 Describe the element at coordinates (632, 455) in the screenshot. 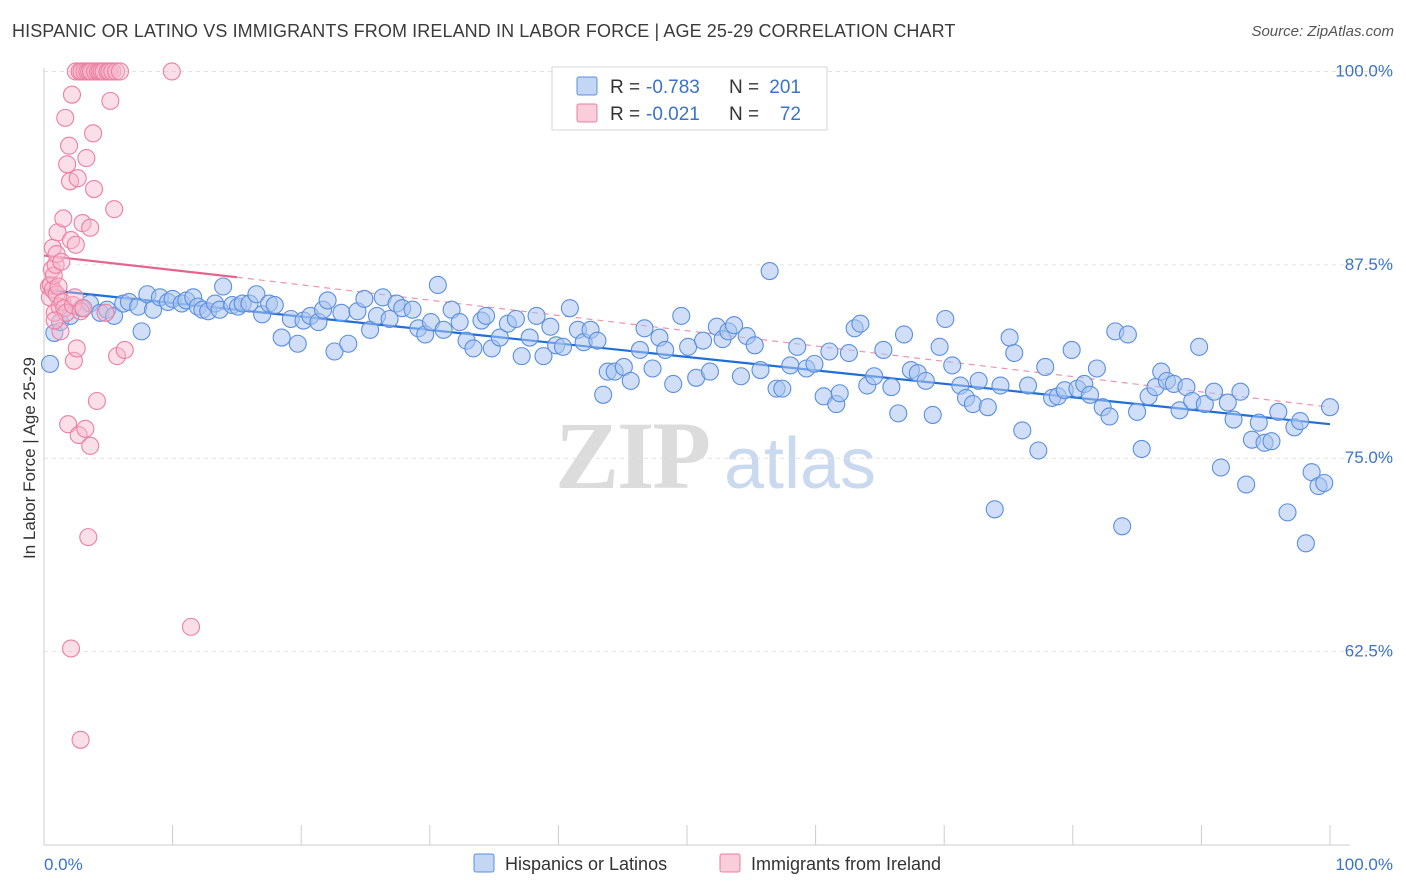

I see `svg-text: ZIP` at that location.